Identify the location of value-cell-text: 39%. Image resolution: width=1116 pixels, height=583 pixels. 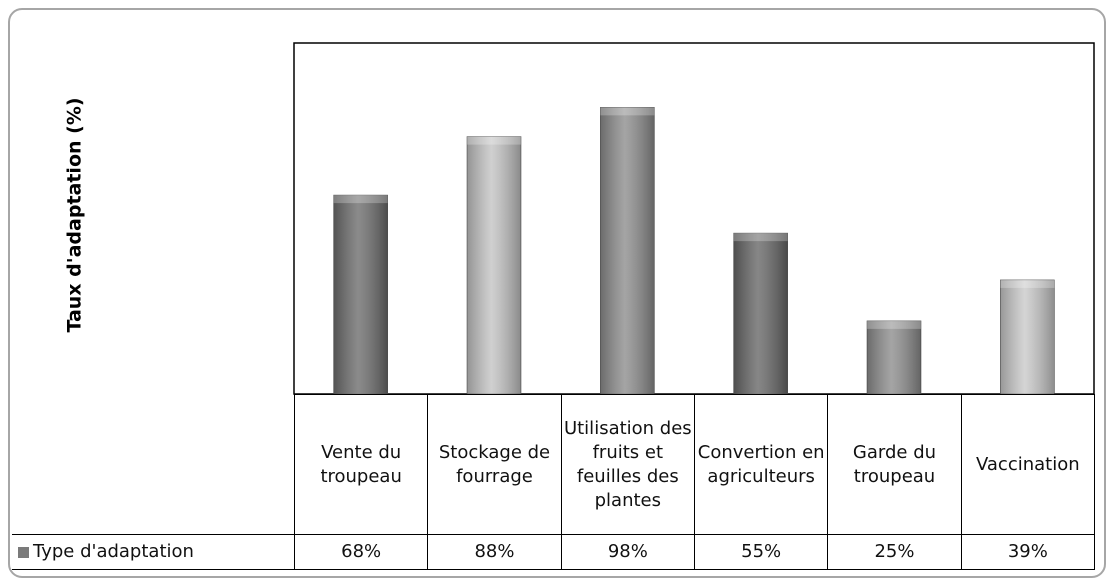
(1027, 551).